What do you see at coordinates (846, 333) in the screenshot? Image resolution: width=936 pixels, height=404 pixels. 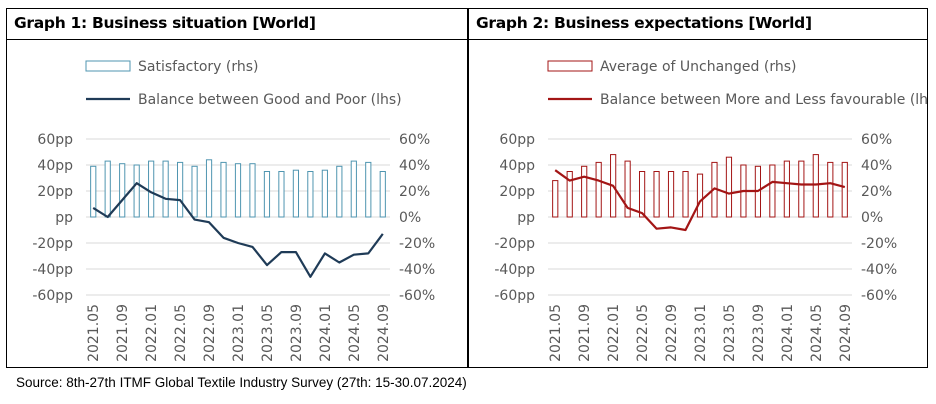 I see `x-axis-tick-label: 2024.09` at bounding box center [846, 333].